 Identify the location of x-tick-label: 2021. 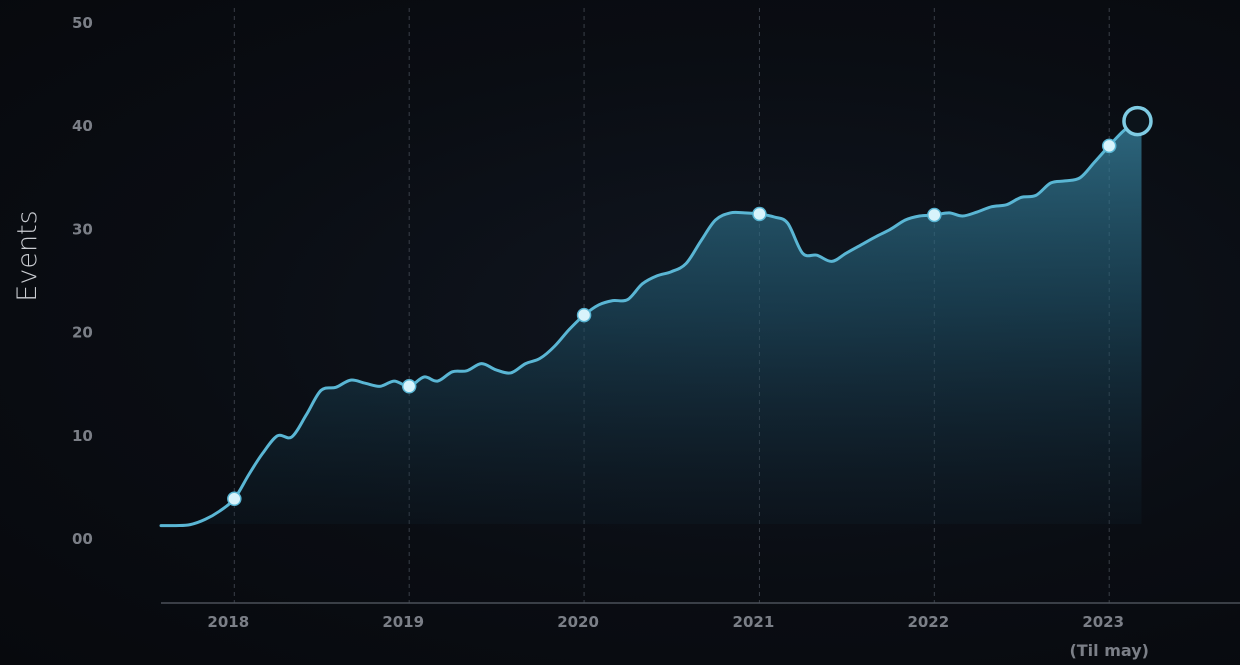
(754, 622).